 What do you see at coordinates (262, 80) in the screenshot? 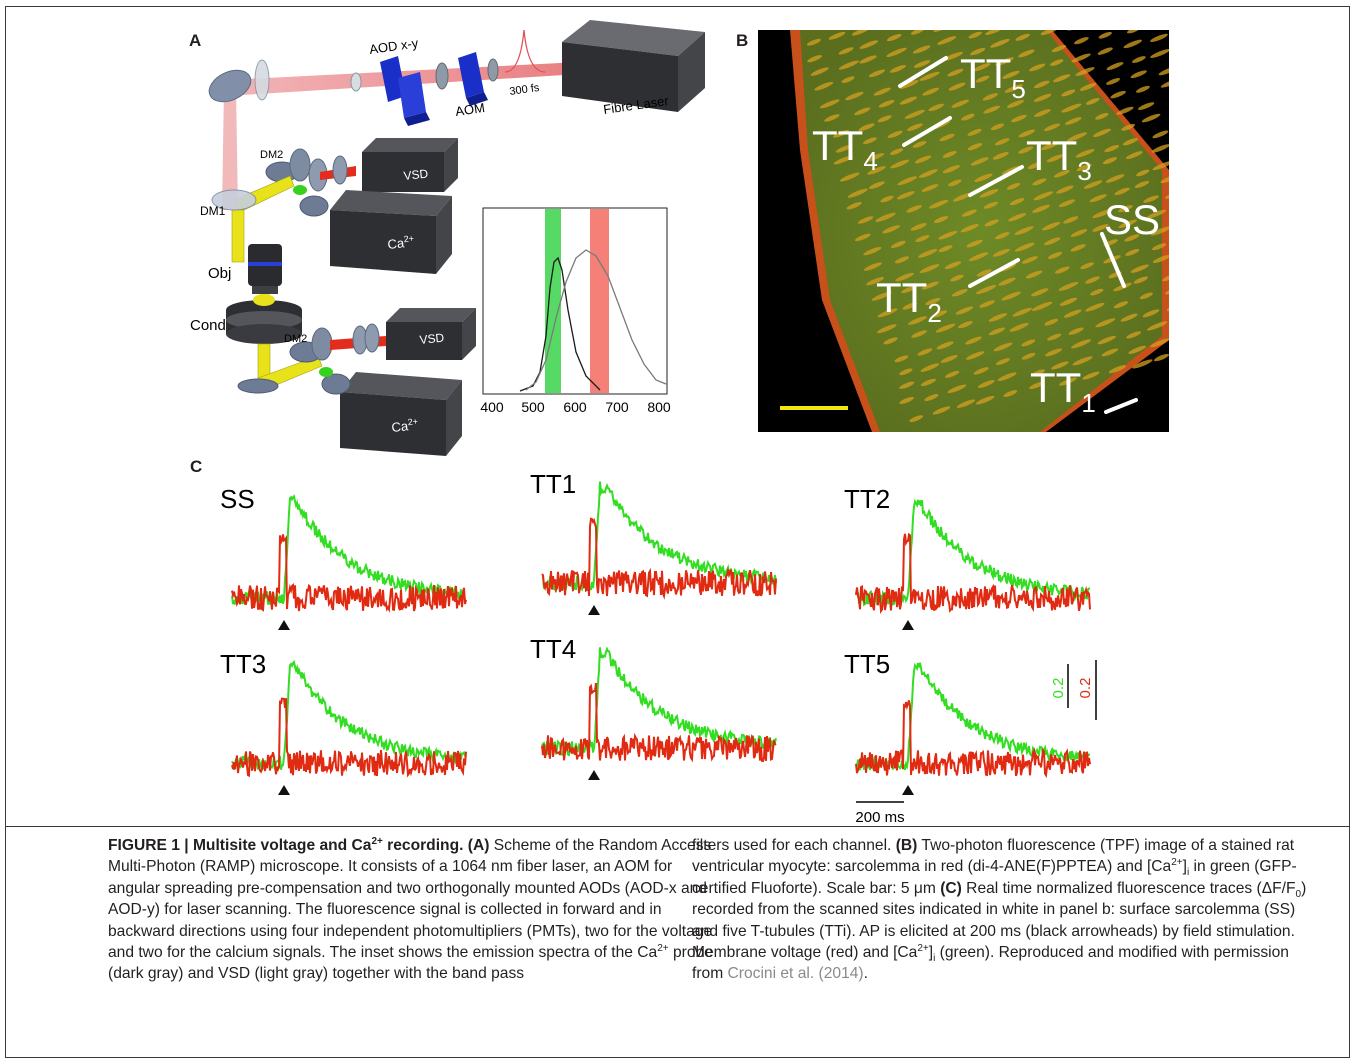
I see `lens` at bounding box center [262, 80].